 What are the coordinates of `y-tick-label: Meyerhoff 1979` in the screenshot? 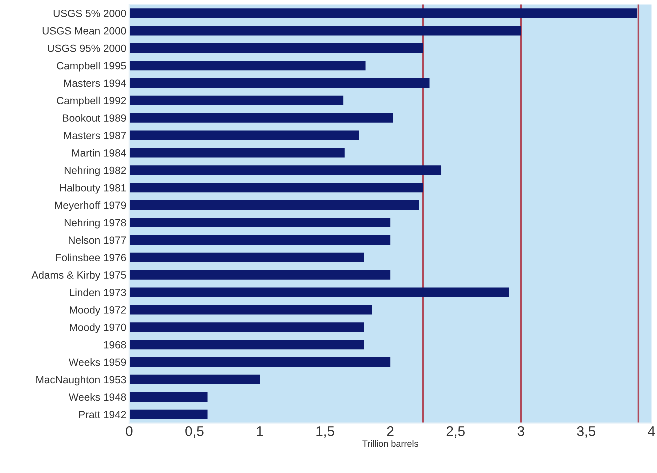 It's located at (90, 207).